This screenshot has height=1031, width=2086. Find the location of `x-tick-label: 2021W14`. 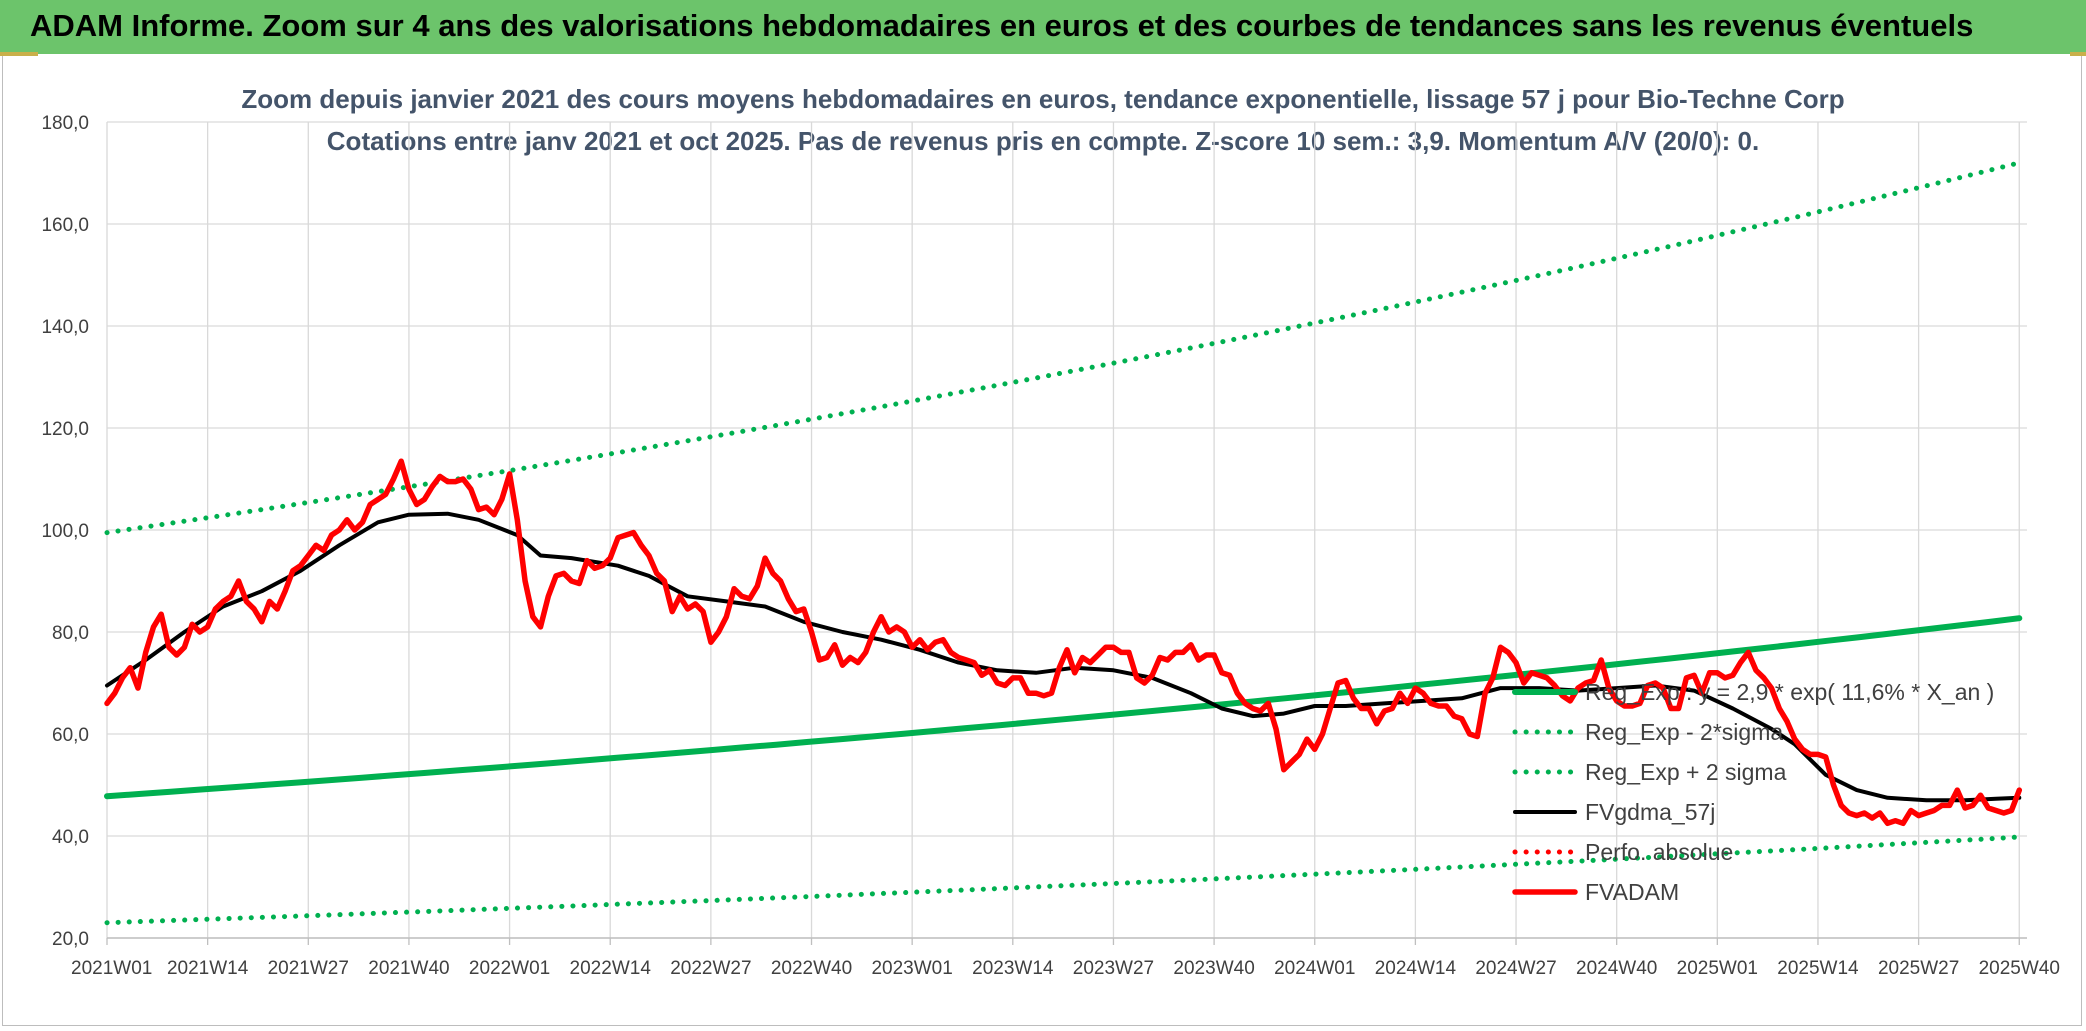

x-tick-label: 2021W14 is located at coordinates (208, 968).